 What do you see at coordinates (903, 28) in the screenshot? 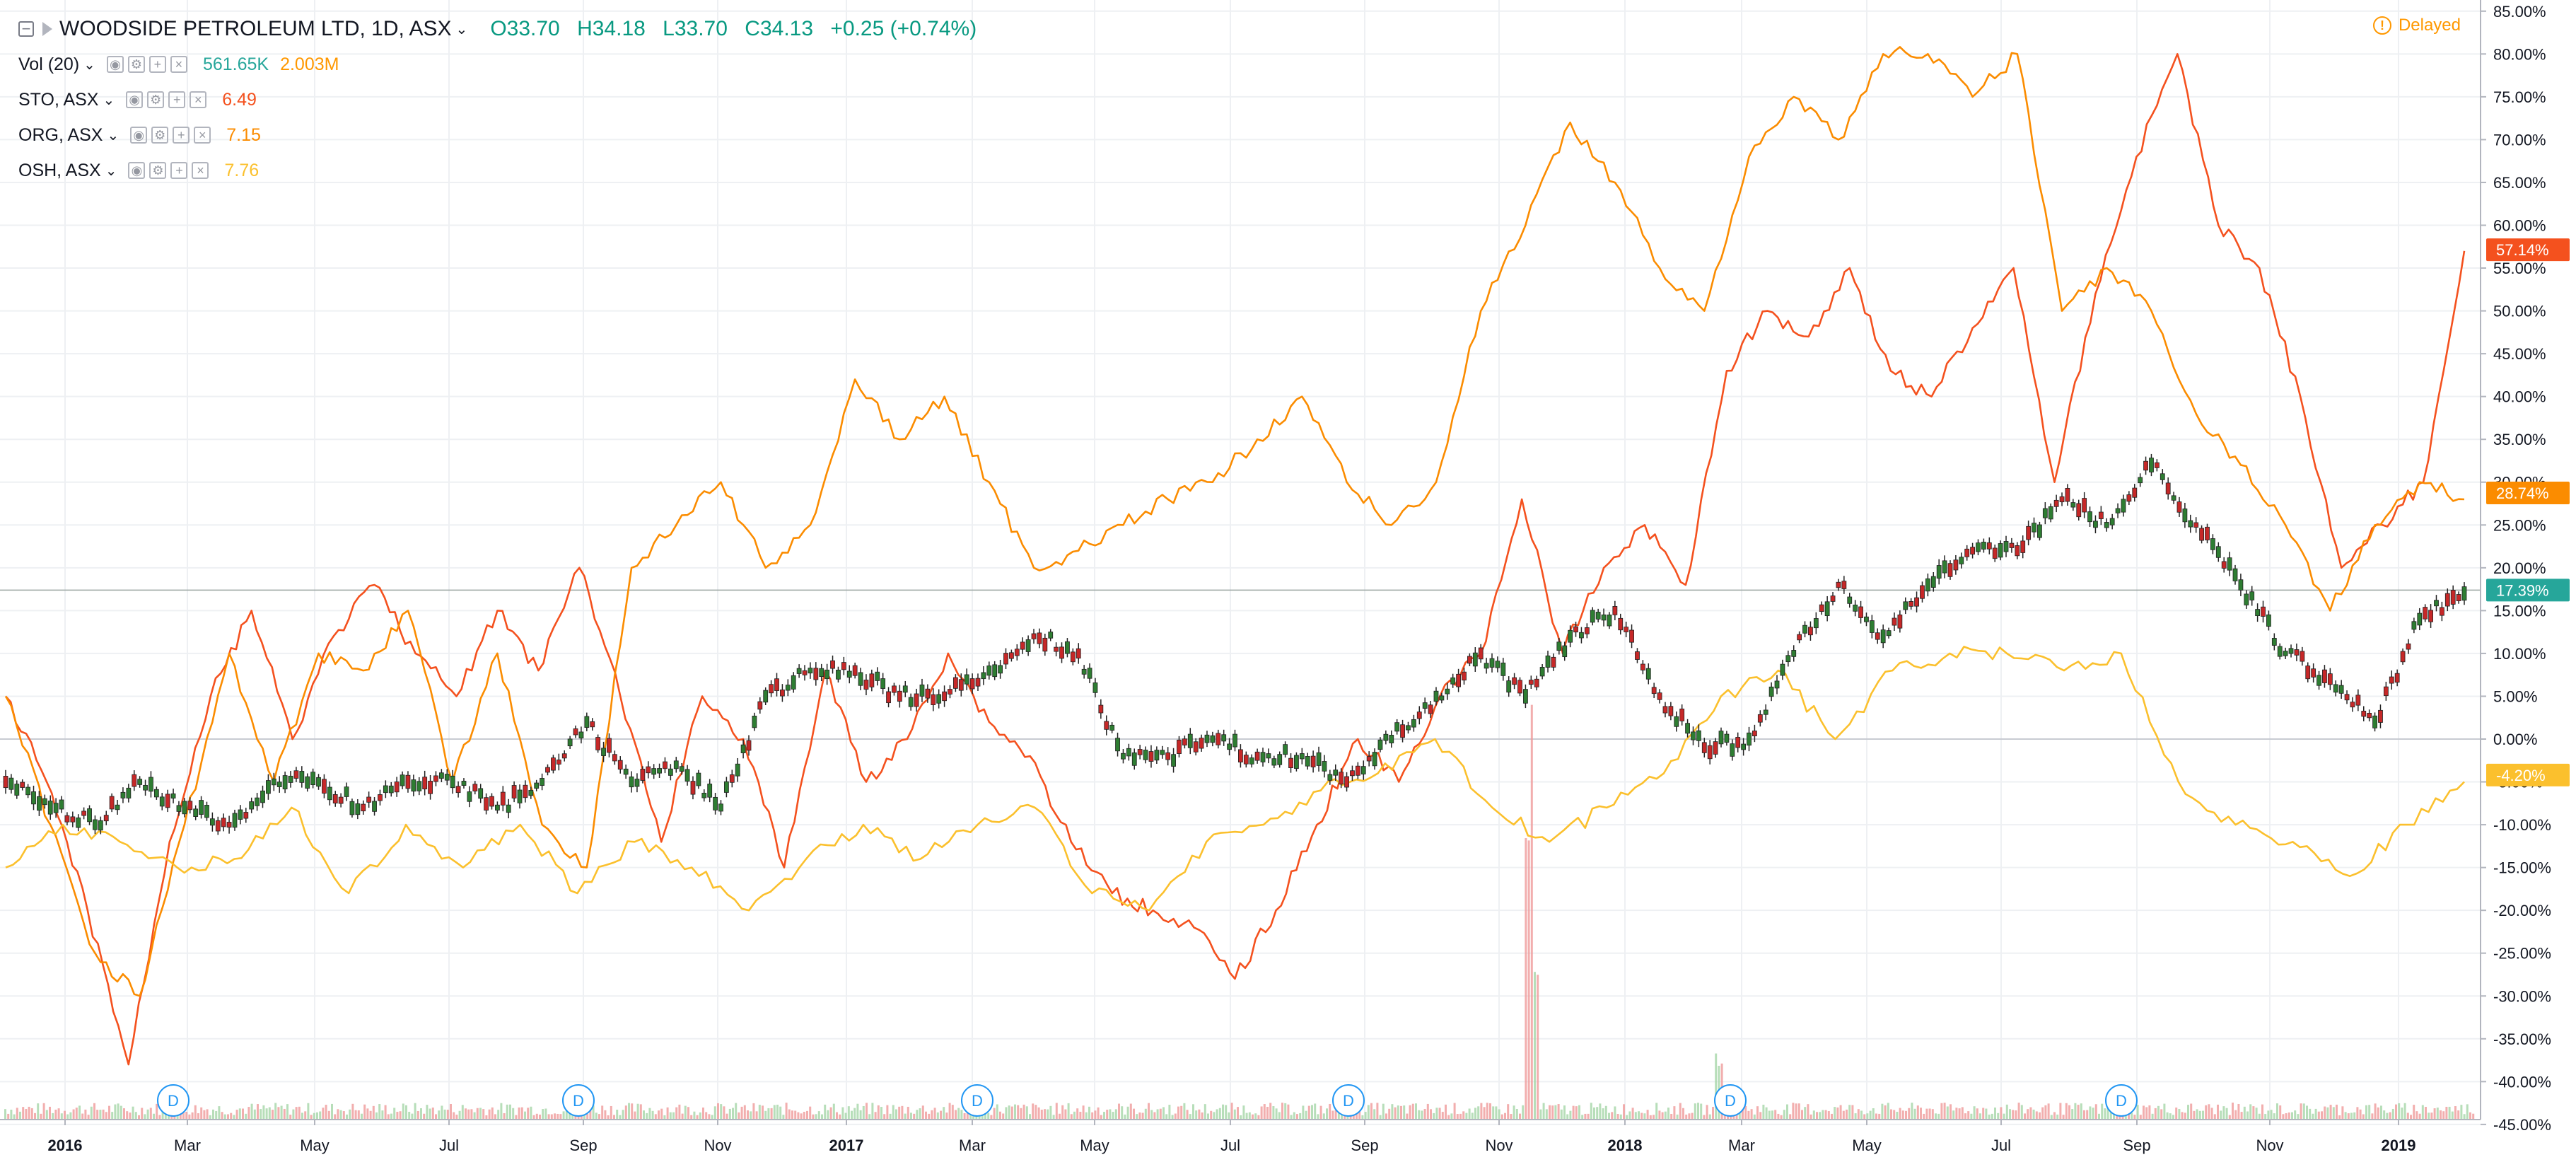
I see `change-value: +0.25 (+0.74%)` at bounding box center [903, 28].